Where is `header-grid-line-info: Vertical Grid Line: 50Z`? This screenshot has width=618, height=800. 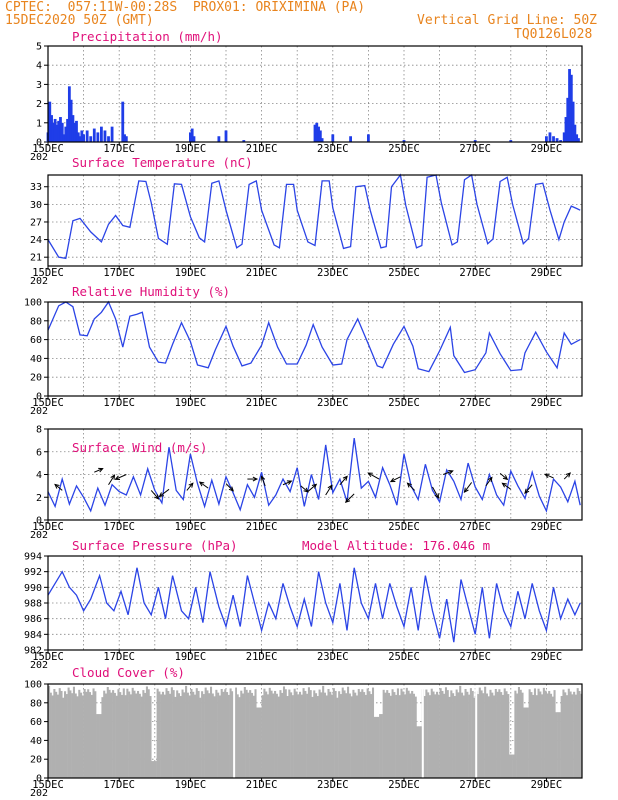
header-grid-line-info: Vertical Grid Line: 50Z is located at coordinates (507, 20).